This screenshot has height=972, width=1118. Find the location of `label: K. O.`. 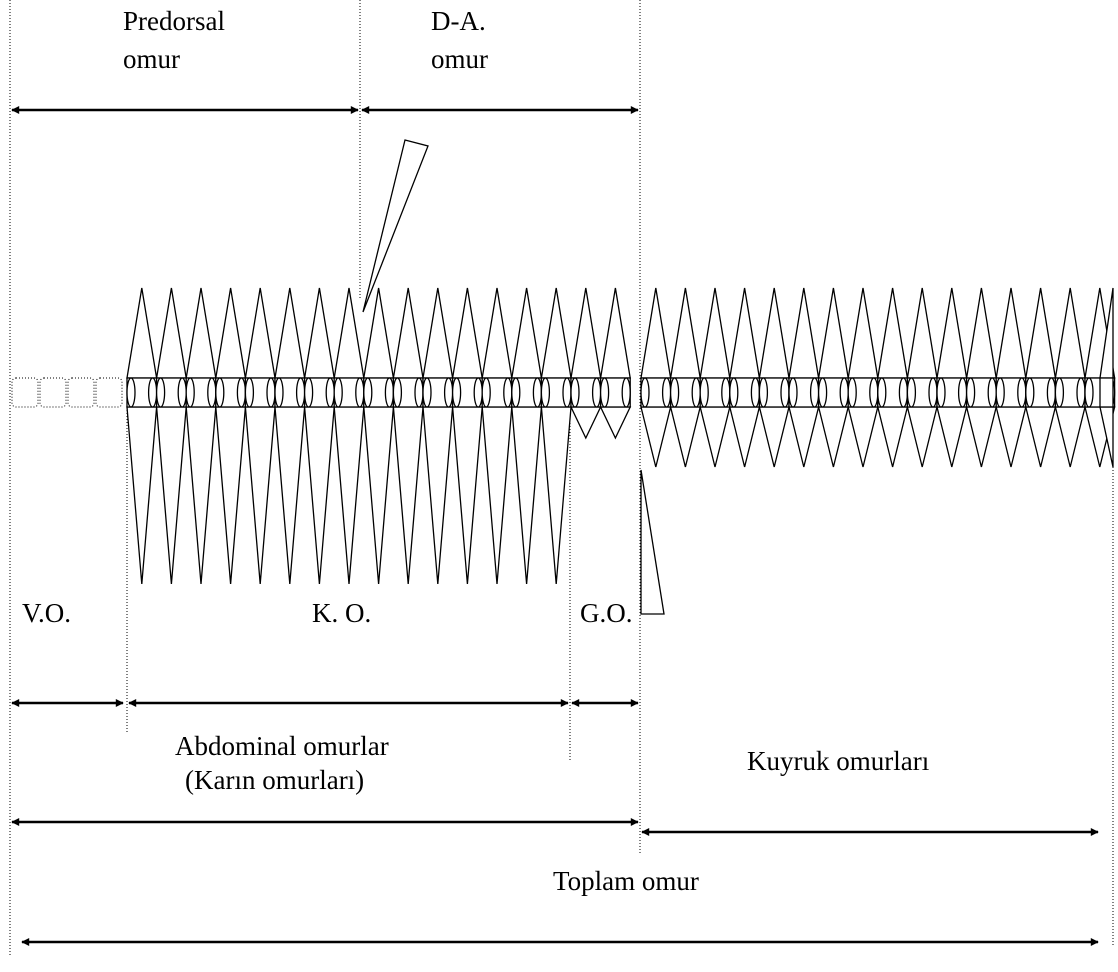

label: K. O. is located at coordinates (341, 613).